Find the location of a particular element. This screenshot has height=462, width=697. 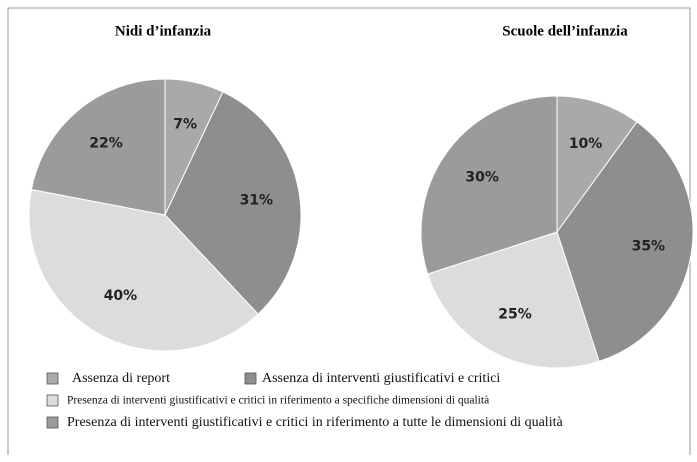

value-label: 25% is located at coordinates (515, 314).